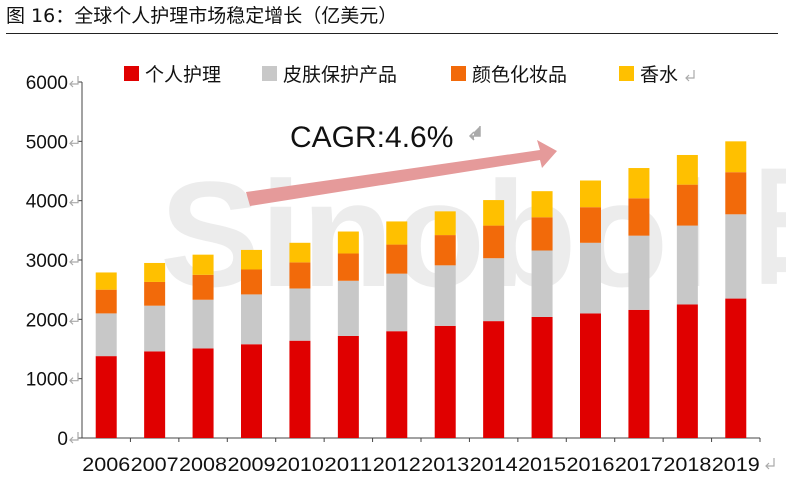  I want to click on y-tick-label: 5000, so click(47, 142).